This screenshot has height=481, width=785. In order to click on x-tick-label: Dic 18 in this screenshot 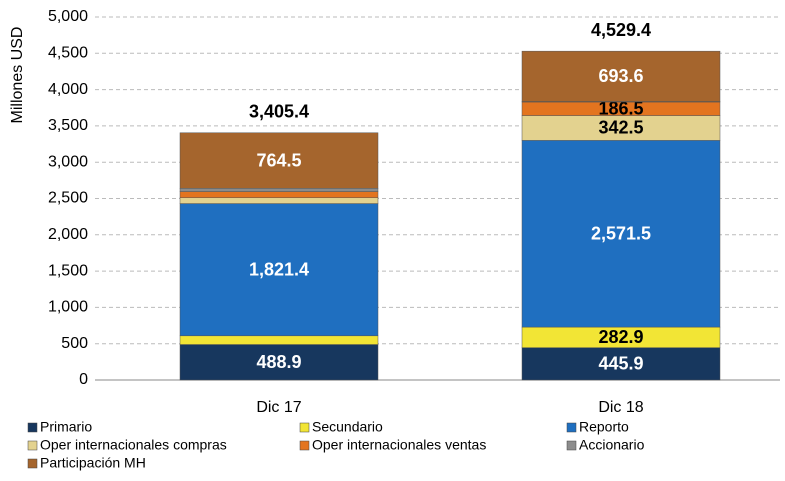, I will do `click(620, 407)`.